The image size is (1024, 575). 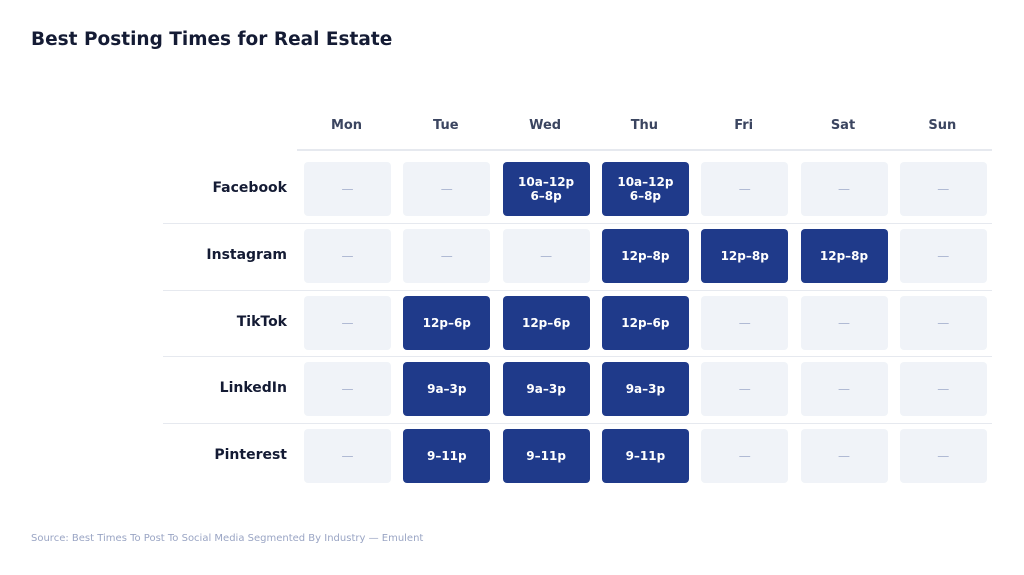 What do you see at coordinates (644, 125) in the screenshot?
I see `column-header-thu: Thu` at bounding box center [644, 125].